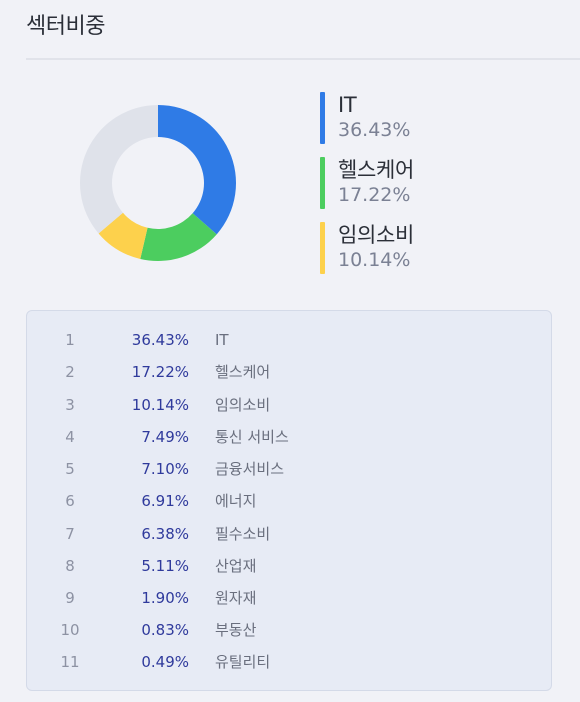  Describe the element at coordinates (165, 598) in the screenshot. I see `percent-cell: 1.90%` at that location.